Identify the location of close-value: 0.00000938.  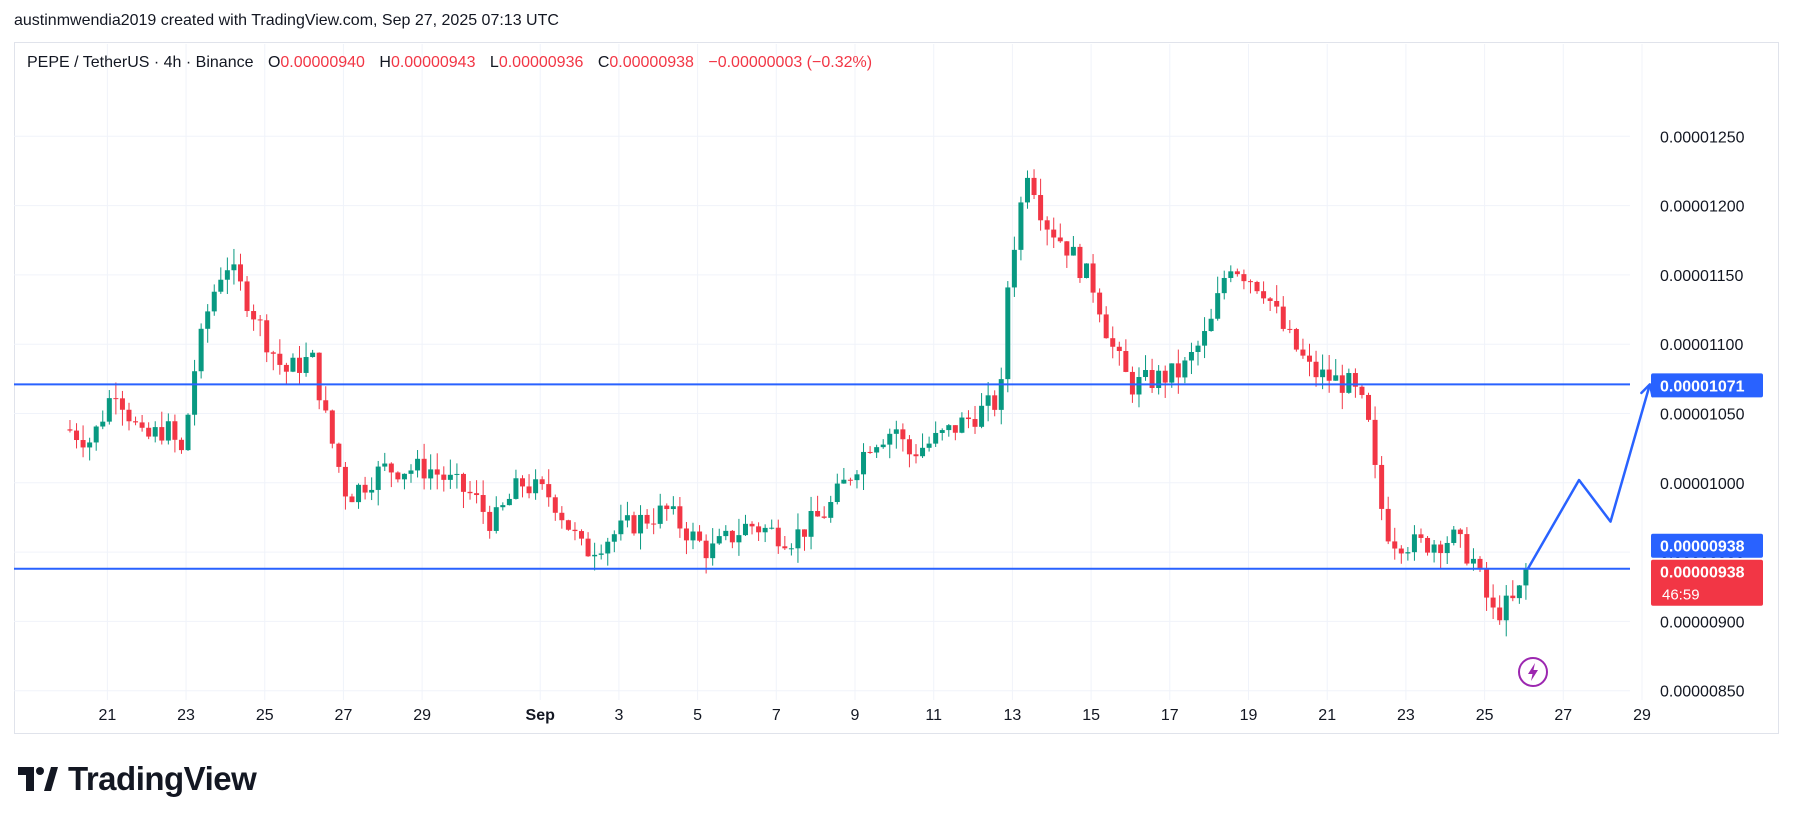
(651, 62).